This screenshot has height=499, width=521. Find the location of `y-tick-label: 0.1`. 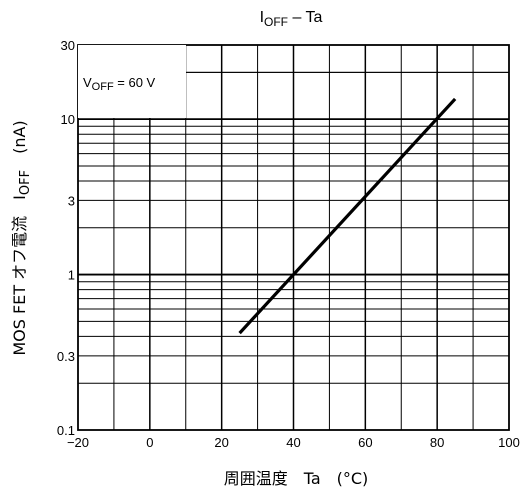

y-tick-label: 0.1 is located at coordinates (66, 430).